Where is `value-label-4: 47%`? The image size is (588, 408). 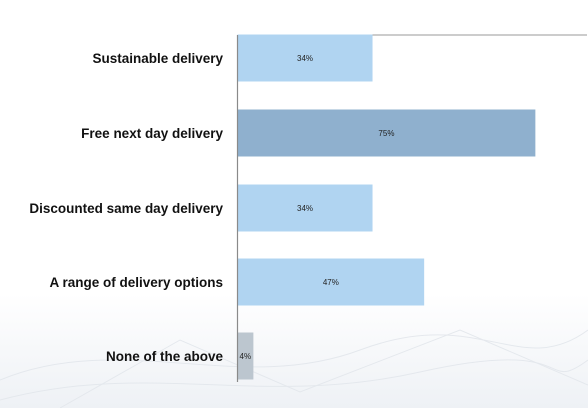
value-label-4: 47% is located at coordinates (331, 282).